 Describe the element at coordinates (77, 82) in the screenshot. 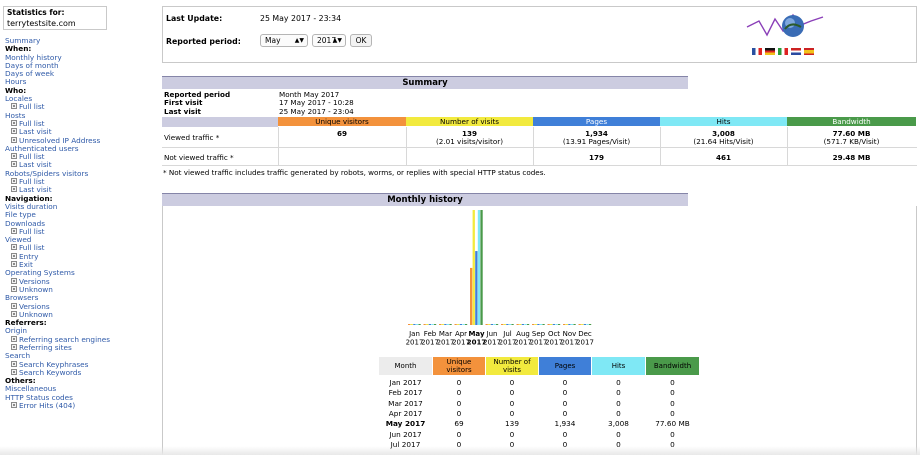

I see `menu-item-hours: Hours` at that location.